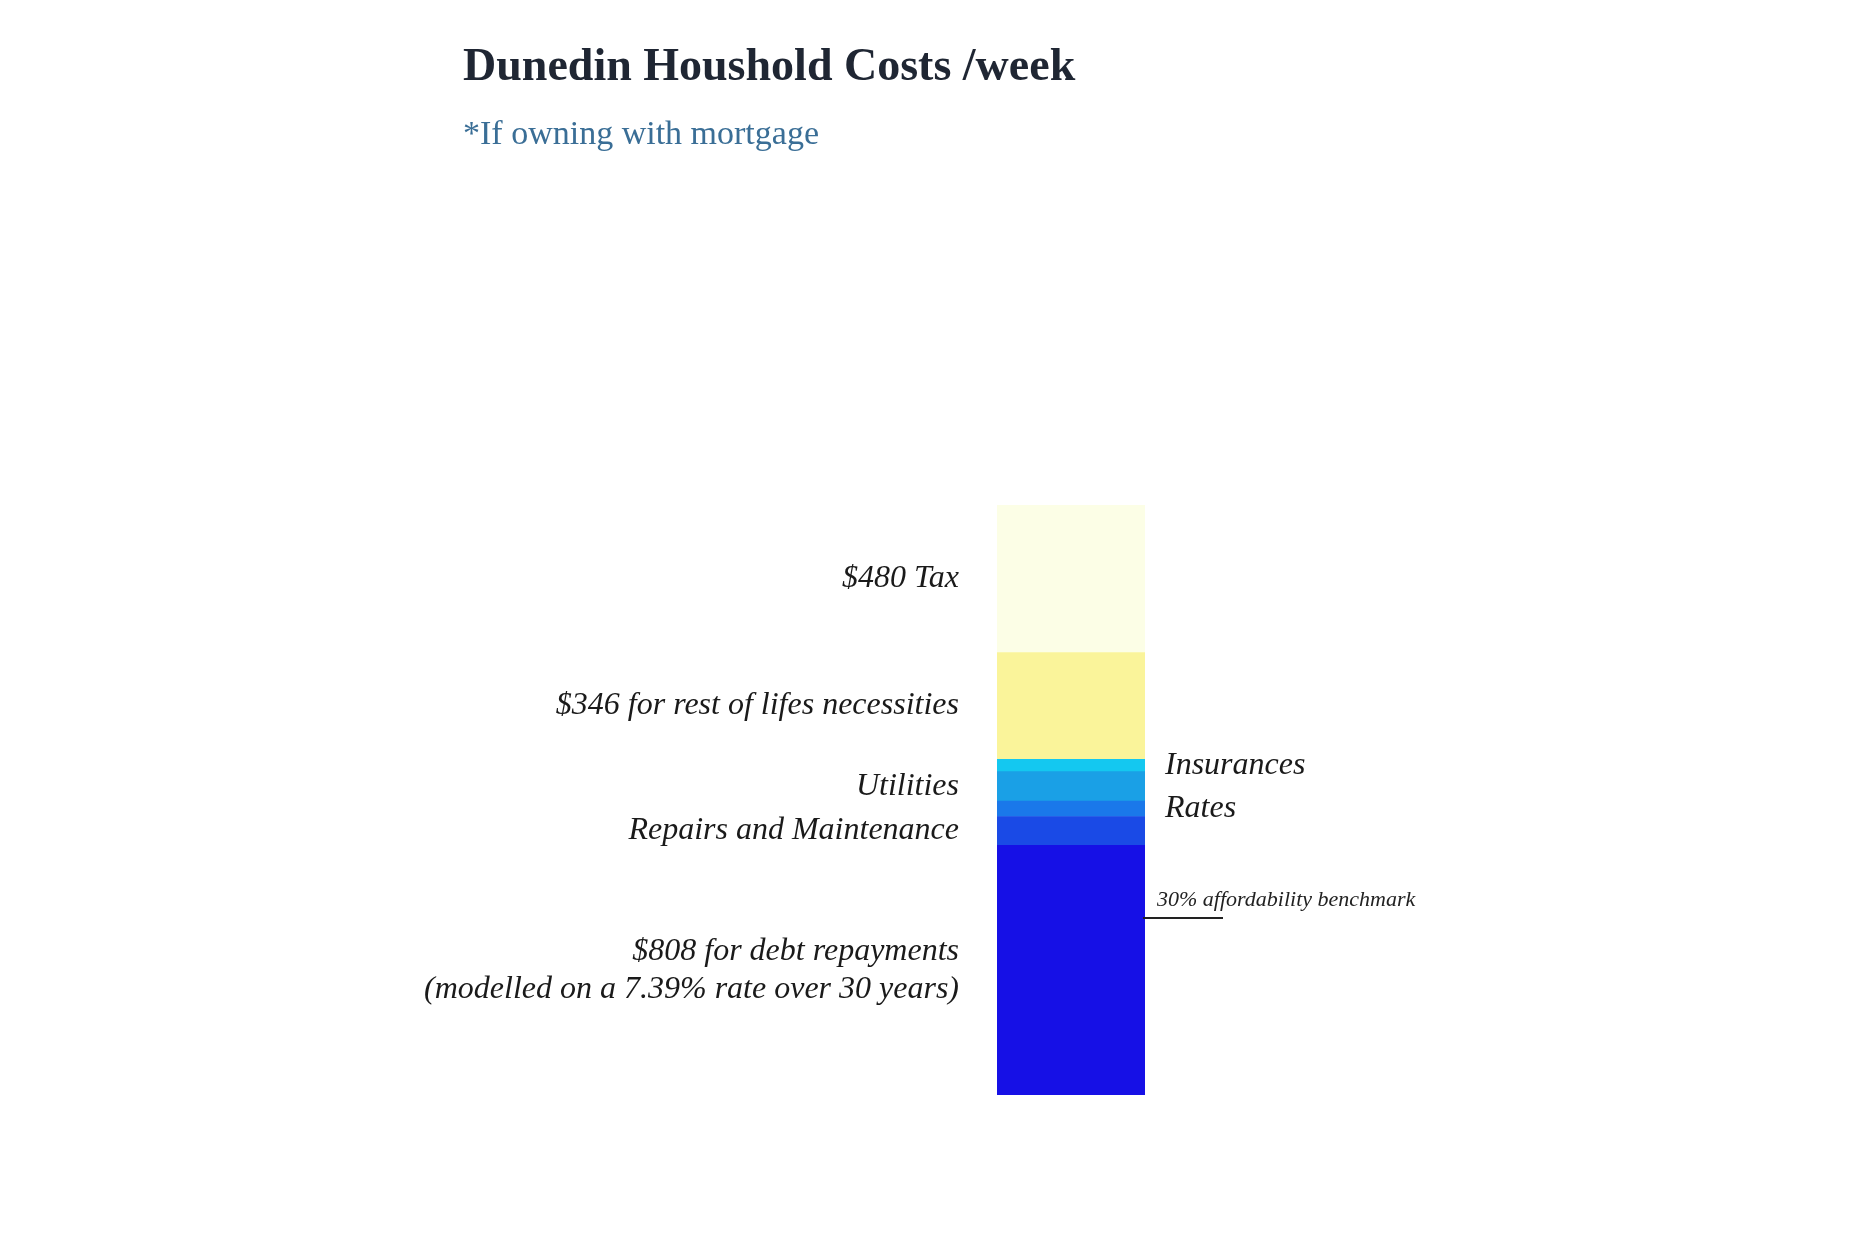 The height and width of the screenshot is (1252, 1875). Describe the element at coordinates (1200, 806) in the screenshot. I see `series-label: Rates` at that location.